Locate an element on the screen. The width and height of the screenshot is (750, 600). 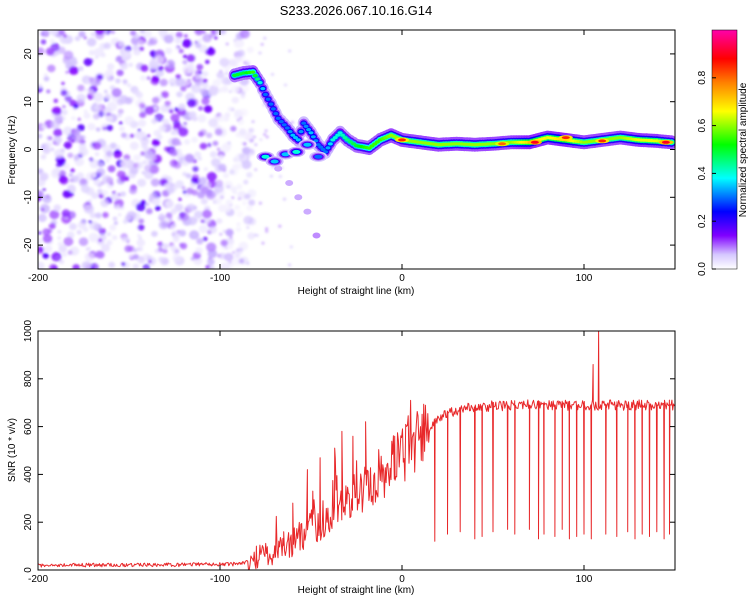
x-tick-label: 0 is located at coordinates (402, 278).